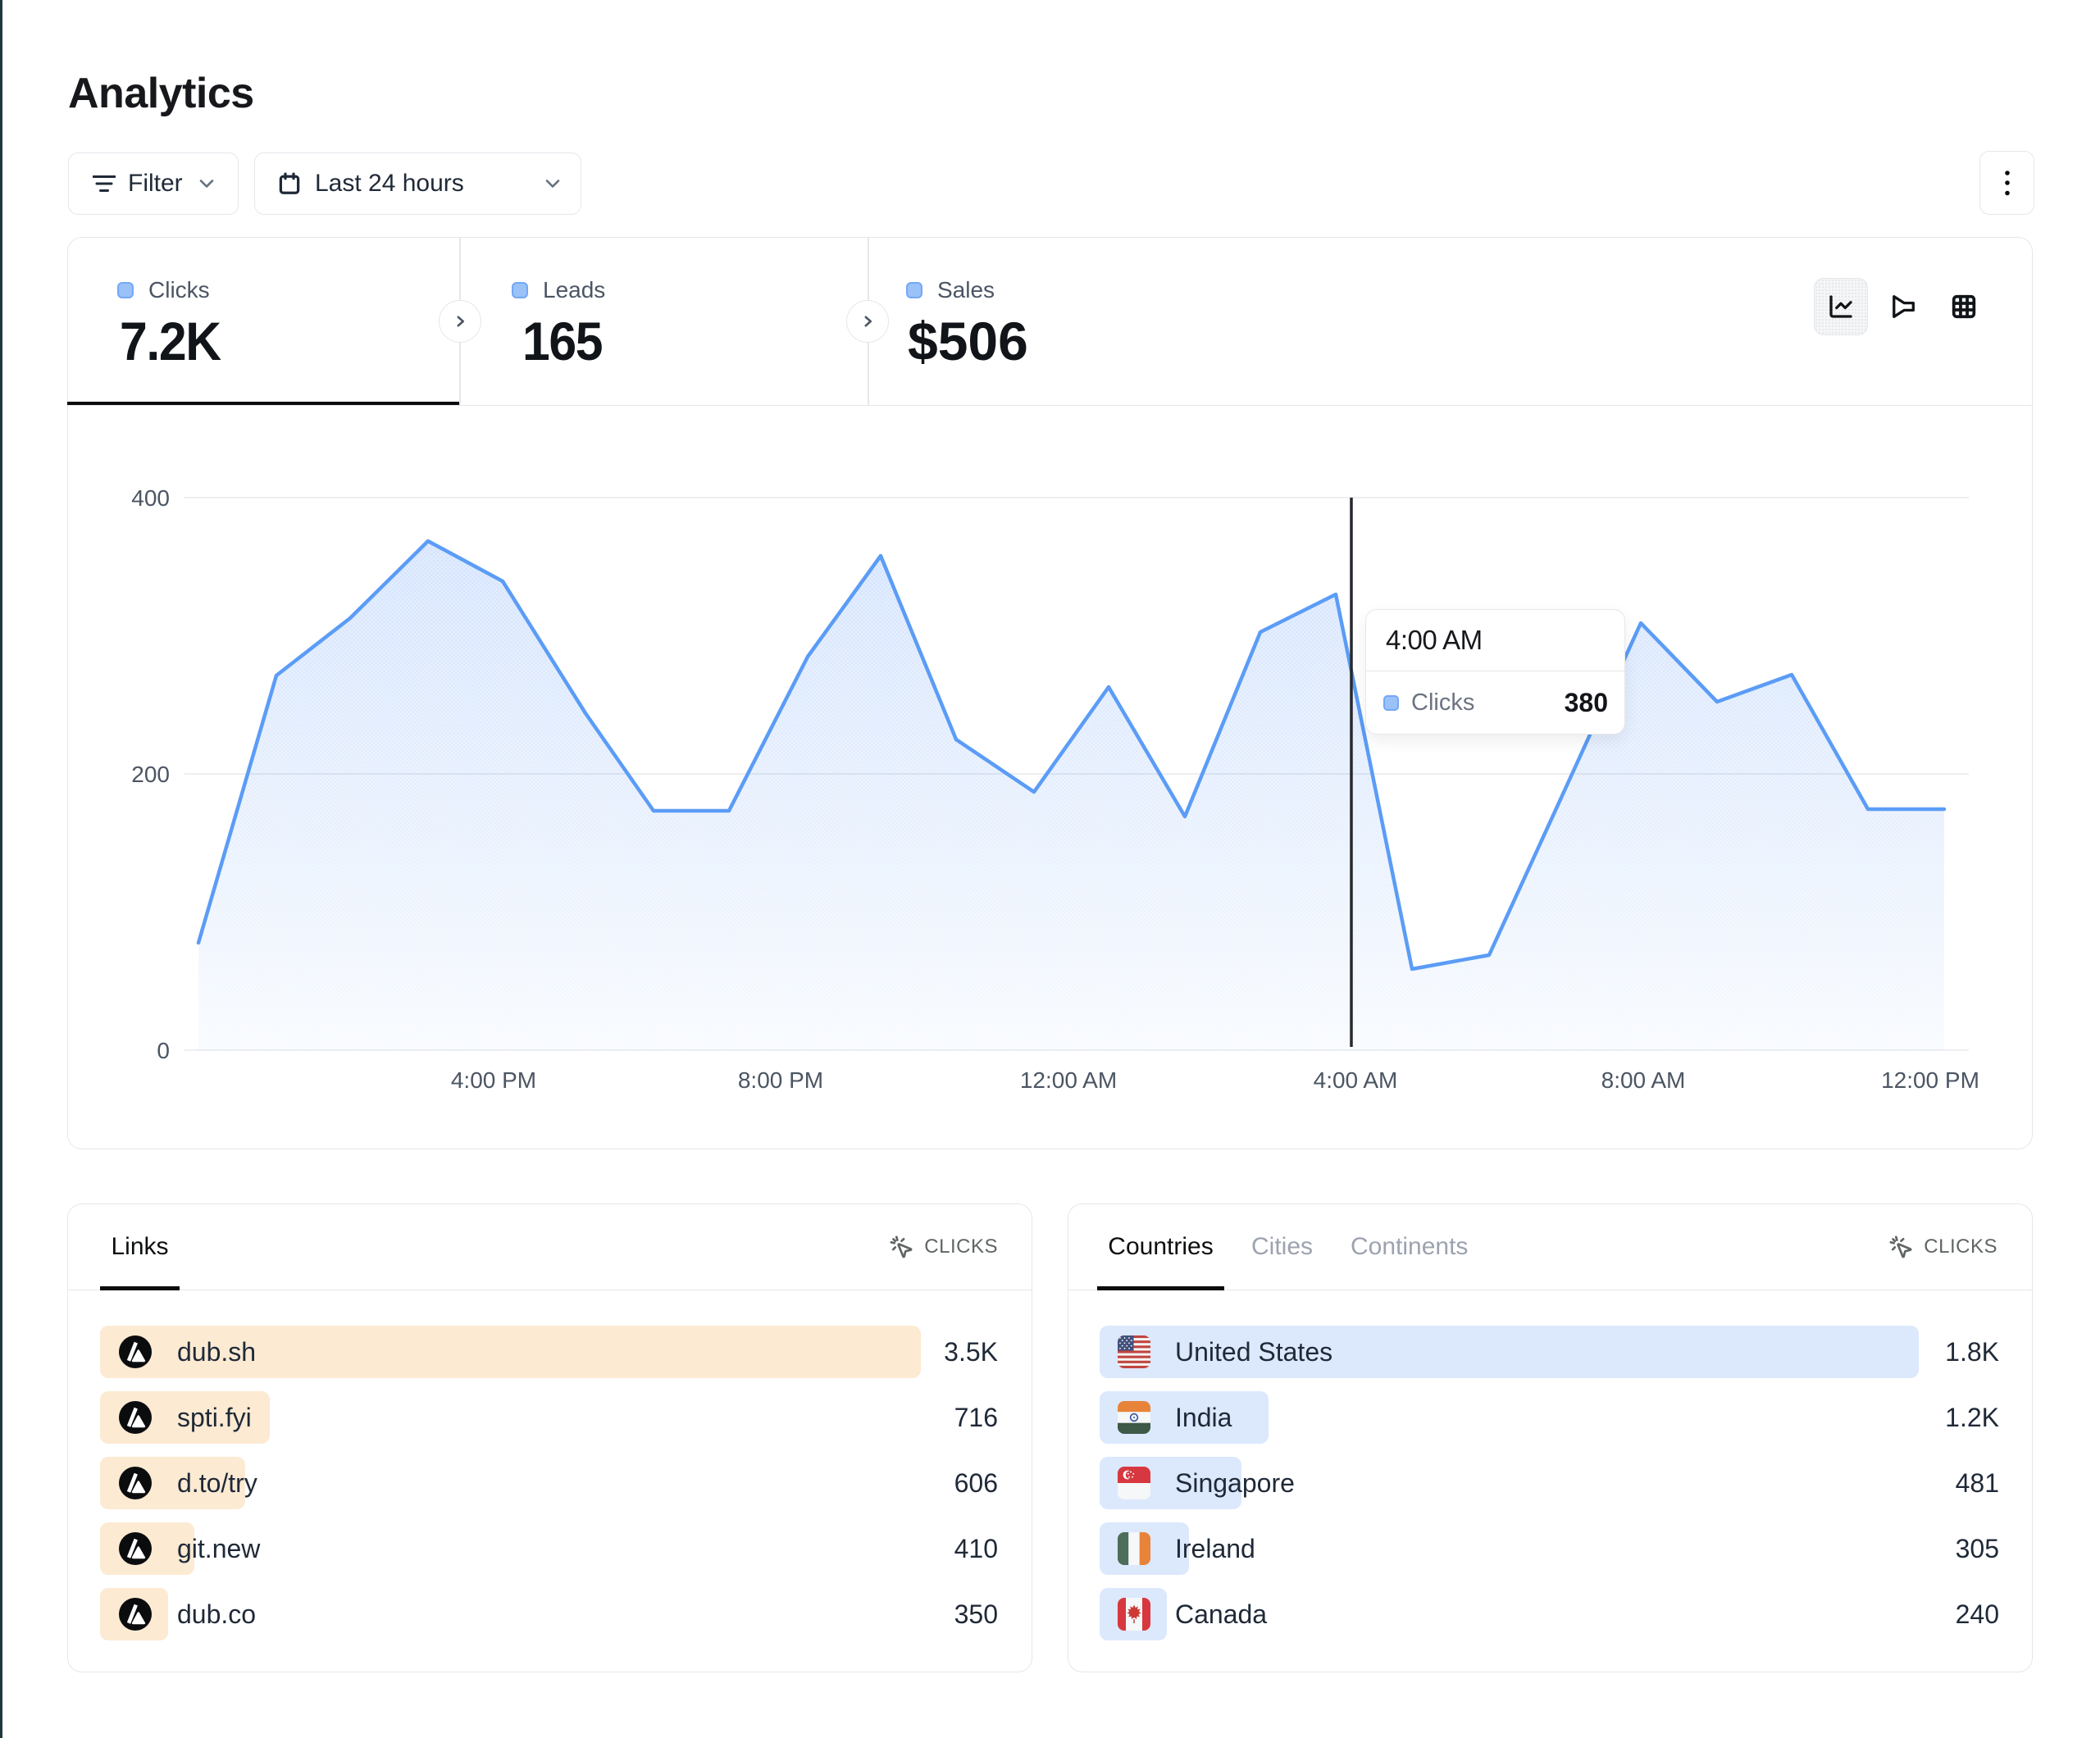 The width and height of the screenshot is (2100, 1738). What do you see at coordinates (780, 1080) in the screenshot?
I see `svg-text: 8:00 PM` at bounding box center [780, 1080].